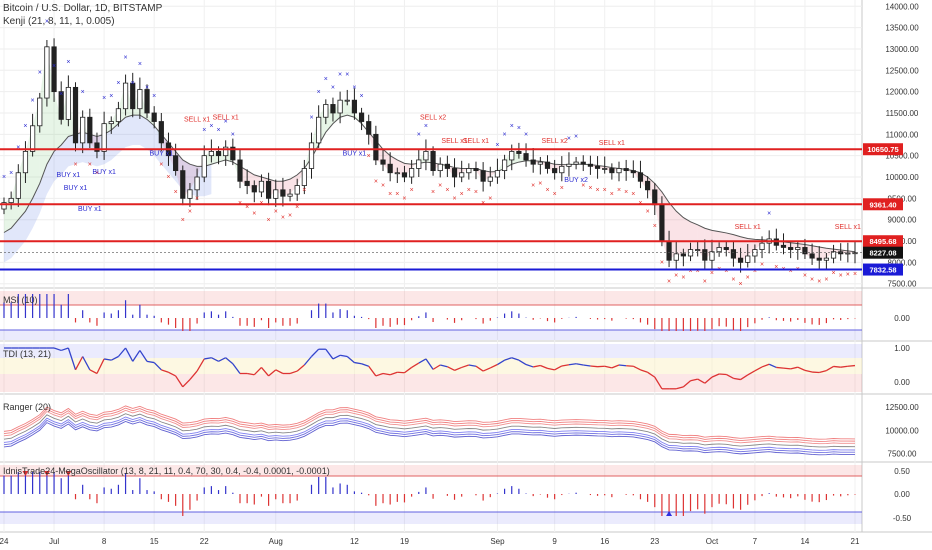 The width and height of the screenshot is (932, 550). I want to click on x-tick-label: 8, so click(104, 541).